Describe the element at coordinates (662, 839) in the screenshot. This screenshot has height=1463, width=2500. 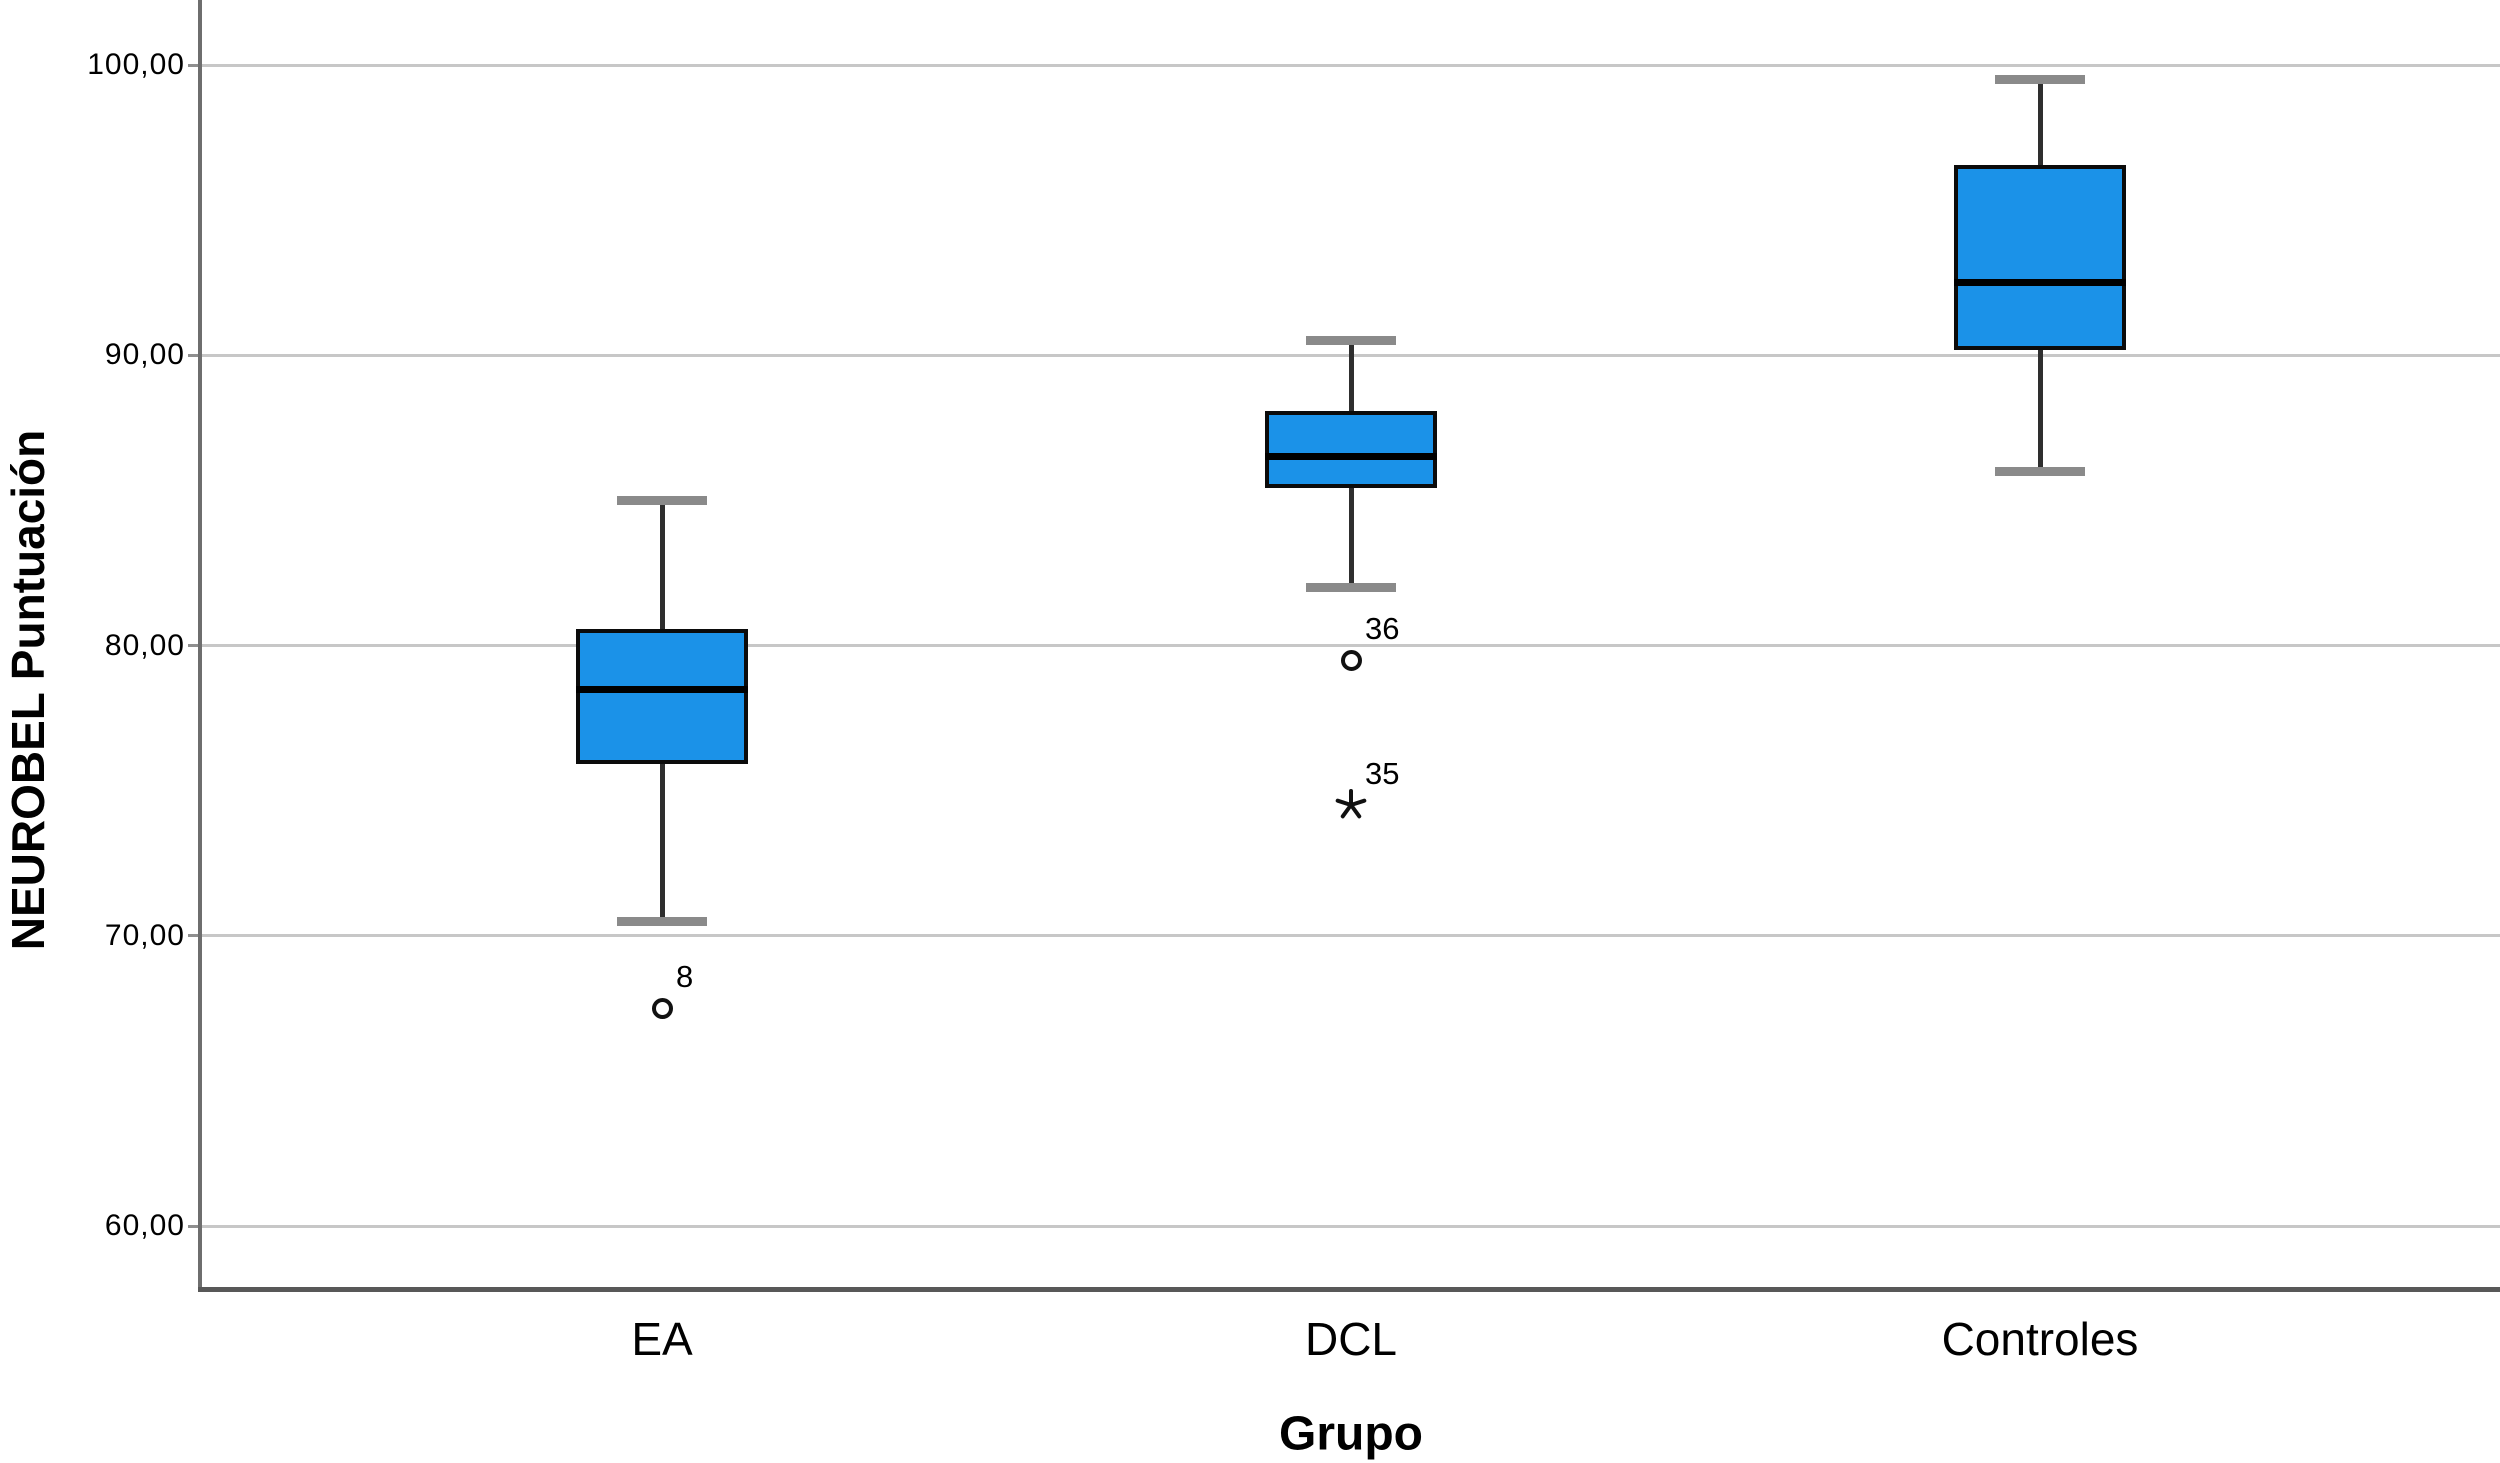
I see `whisker-lower-EA` at that location.